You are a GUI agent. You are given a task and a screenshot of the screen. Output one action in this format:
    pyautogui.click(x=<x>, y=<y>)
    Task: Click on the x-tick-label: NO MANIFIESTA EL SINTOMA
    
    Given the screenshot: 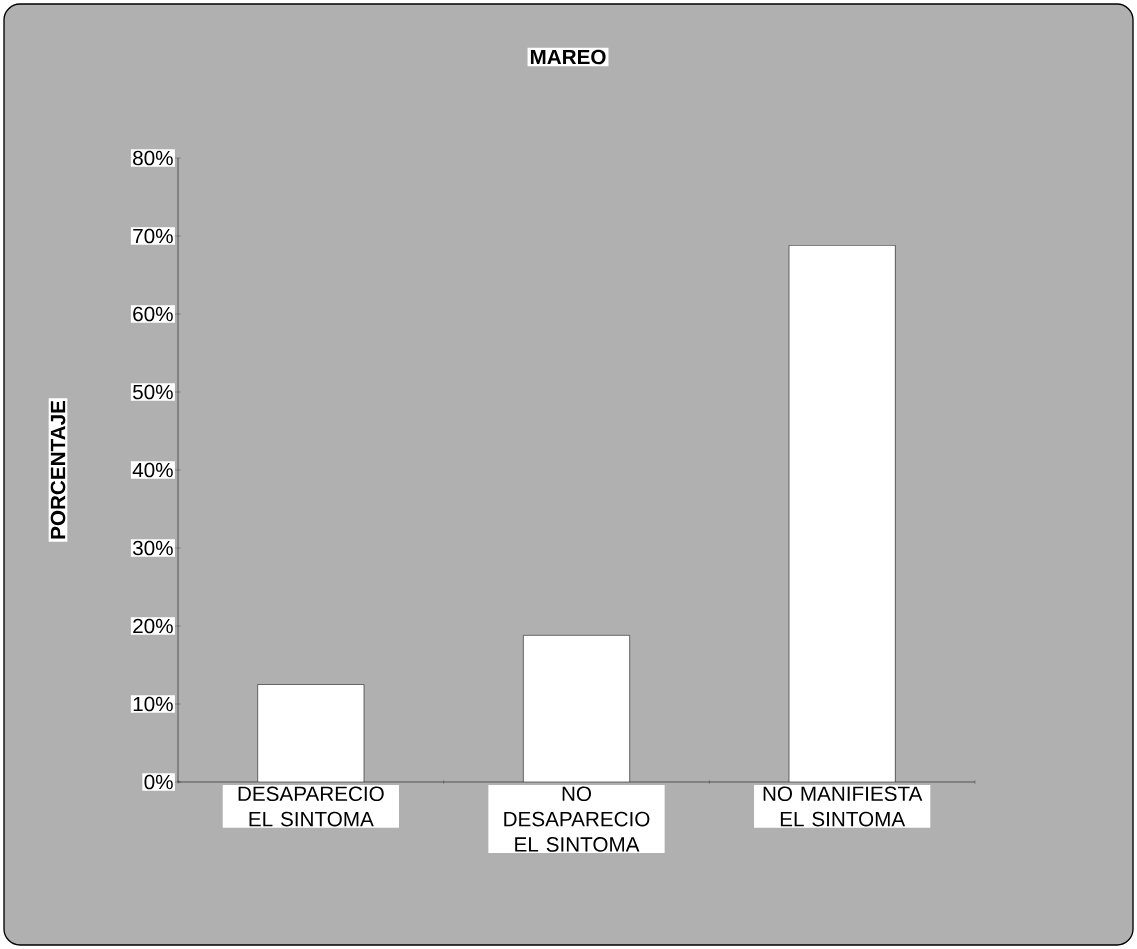 What is the action you would take?
    pyautogui.click(x=843, y=806)
    